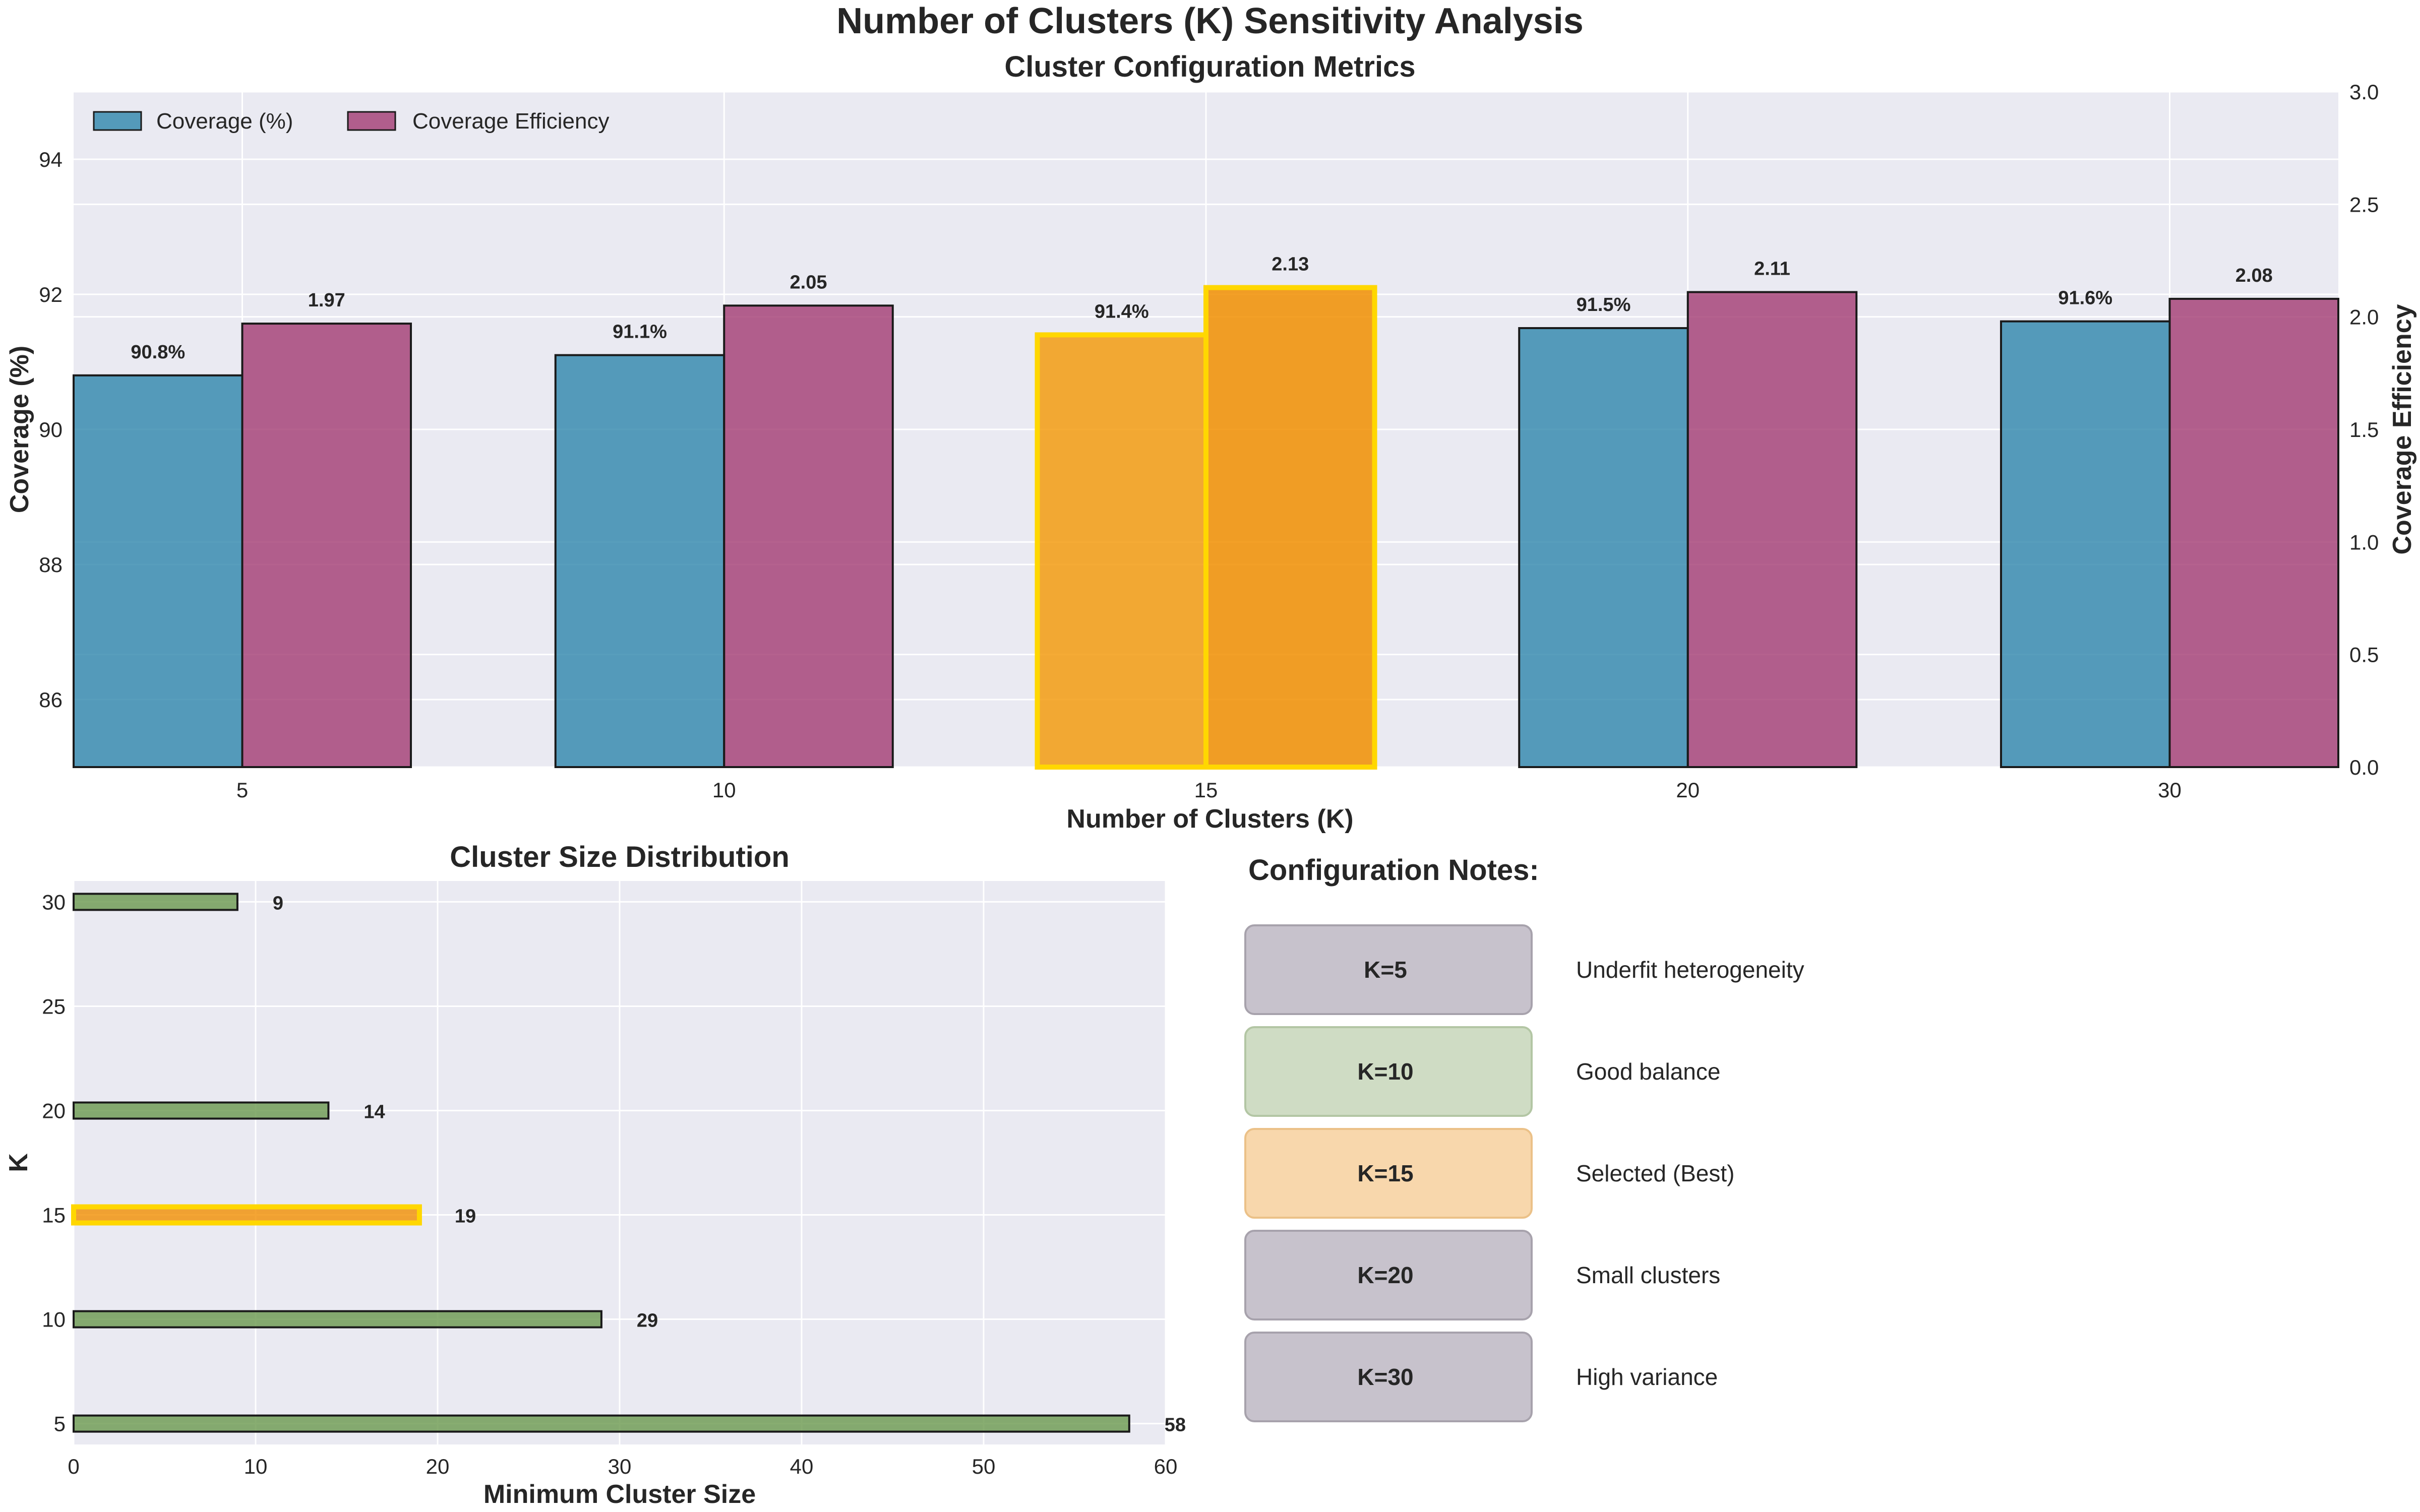  I want to click on coverage-label-k30: 91.6%, so click(2085, 299).